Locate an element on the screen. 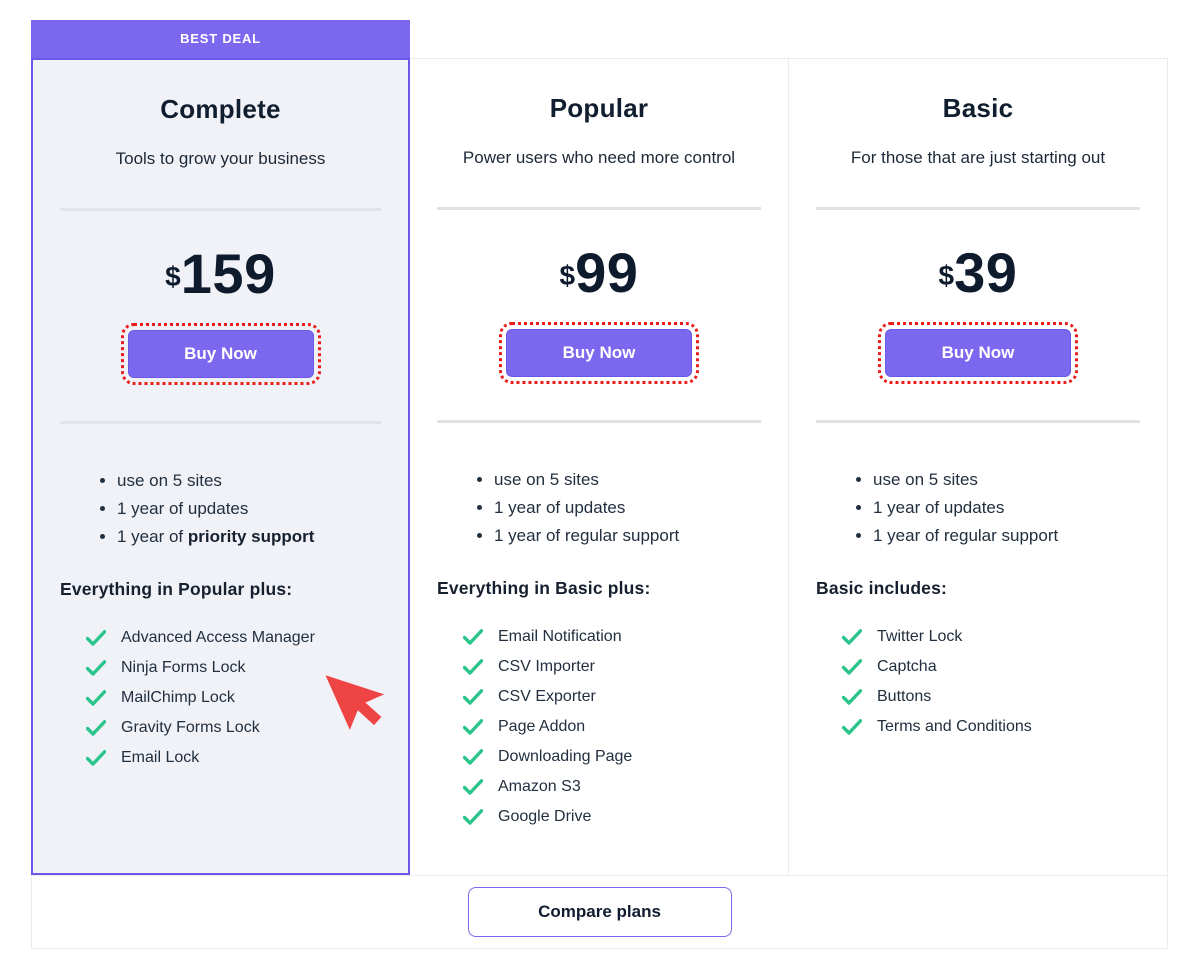 The image size is (1200, 971). price-amount: 159 is located at coordinates (228, 273).